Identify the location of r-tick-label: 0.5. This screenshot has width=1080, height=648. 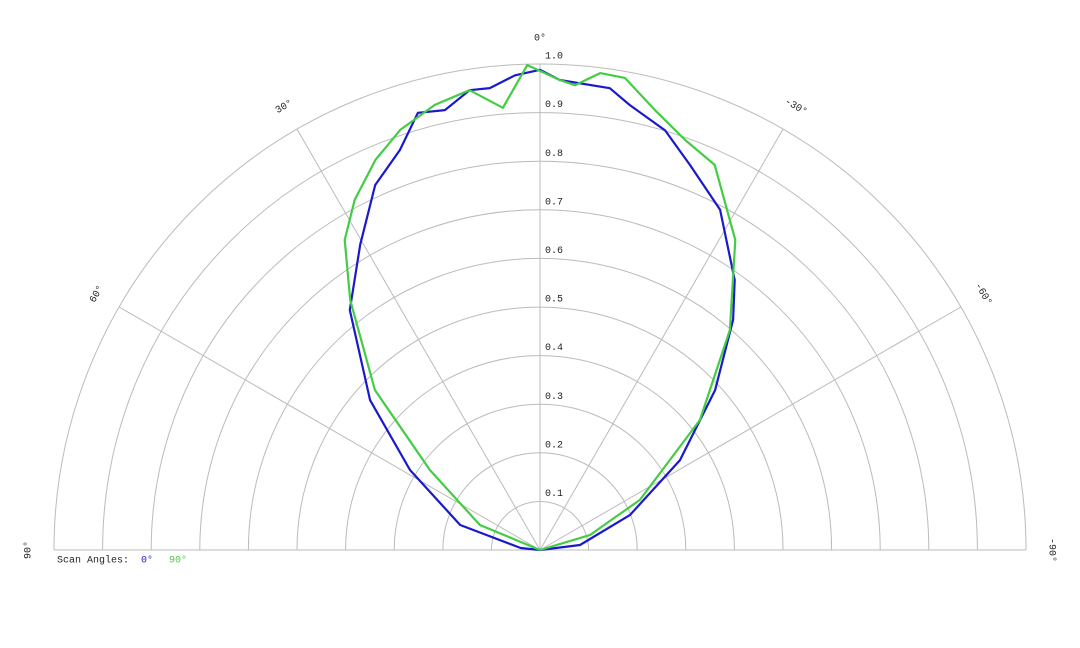
(554, 300).